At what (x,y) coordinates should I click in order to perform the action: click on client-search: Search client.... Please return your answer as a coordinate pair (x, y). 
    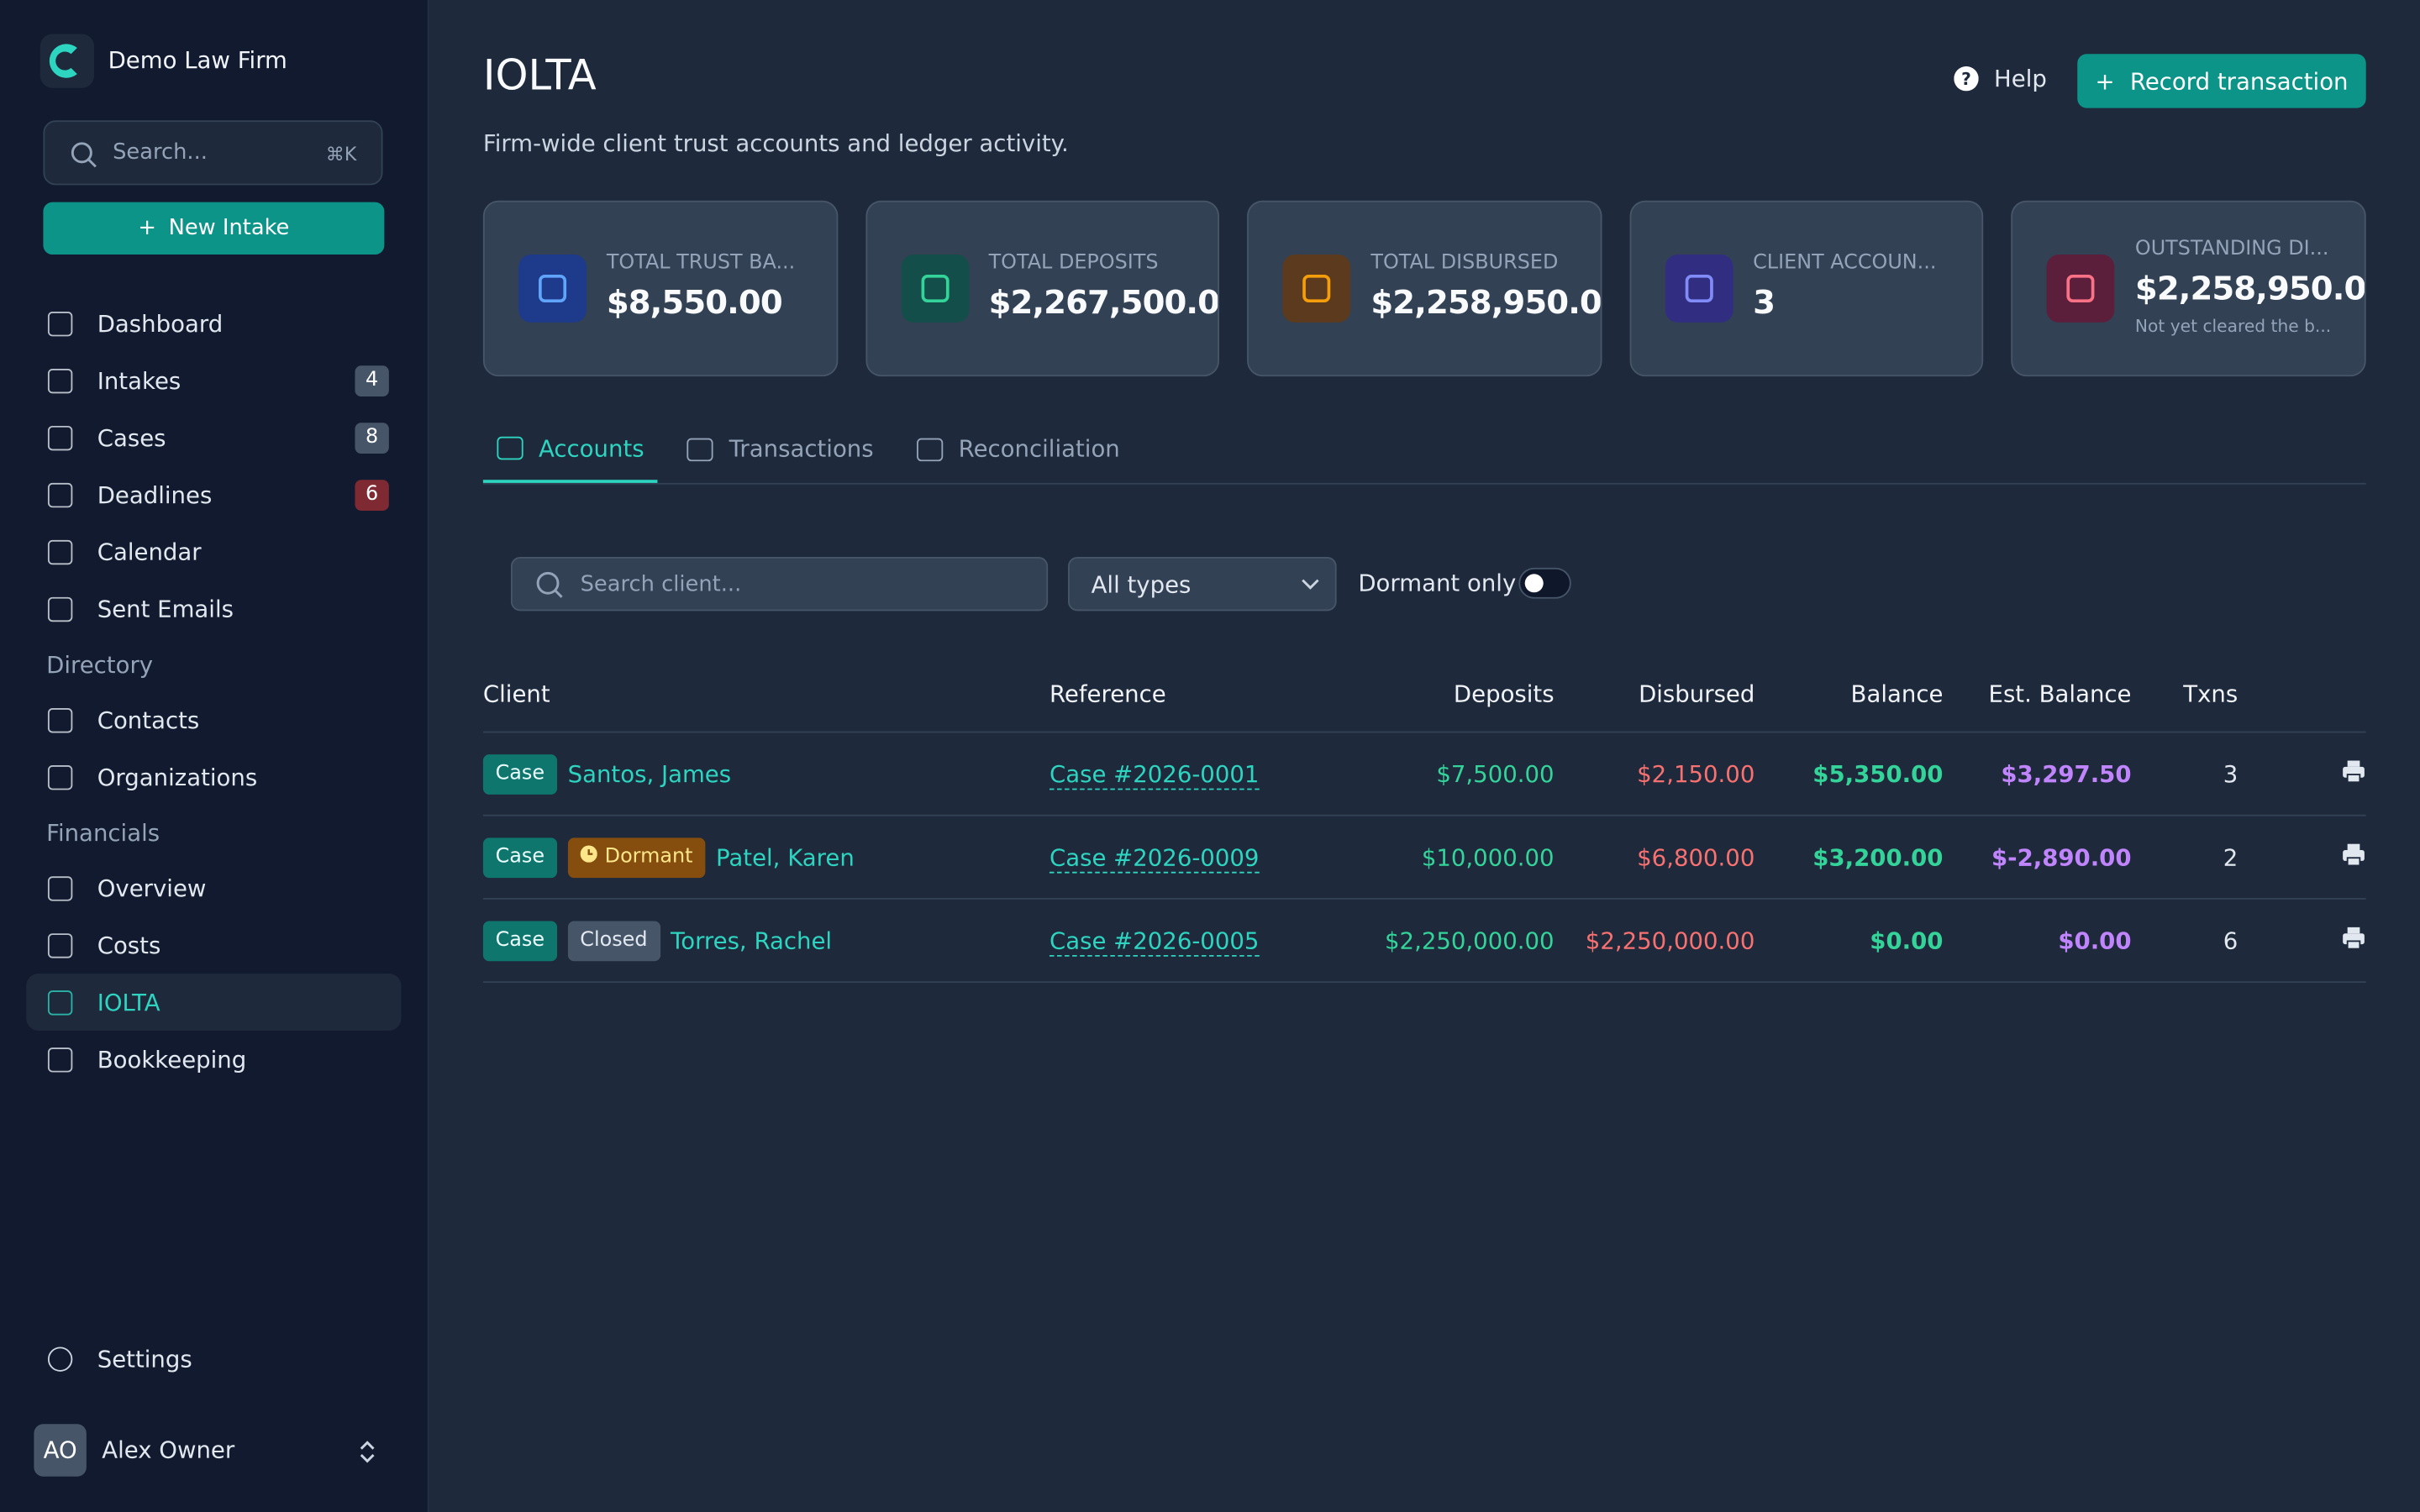
    Looking at the image, I should click on (779, 584).